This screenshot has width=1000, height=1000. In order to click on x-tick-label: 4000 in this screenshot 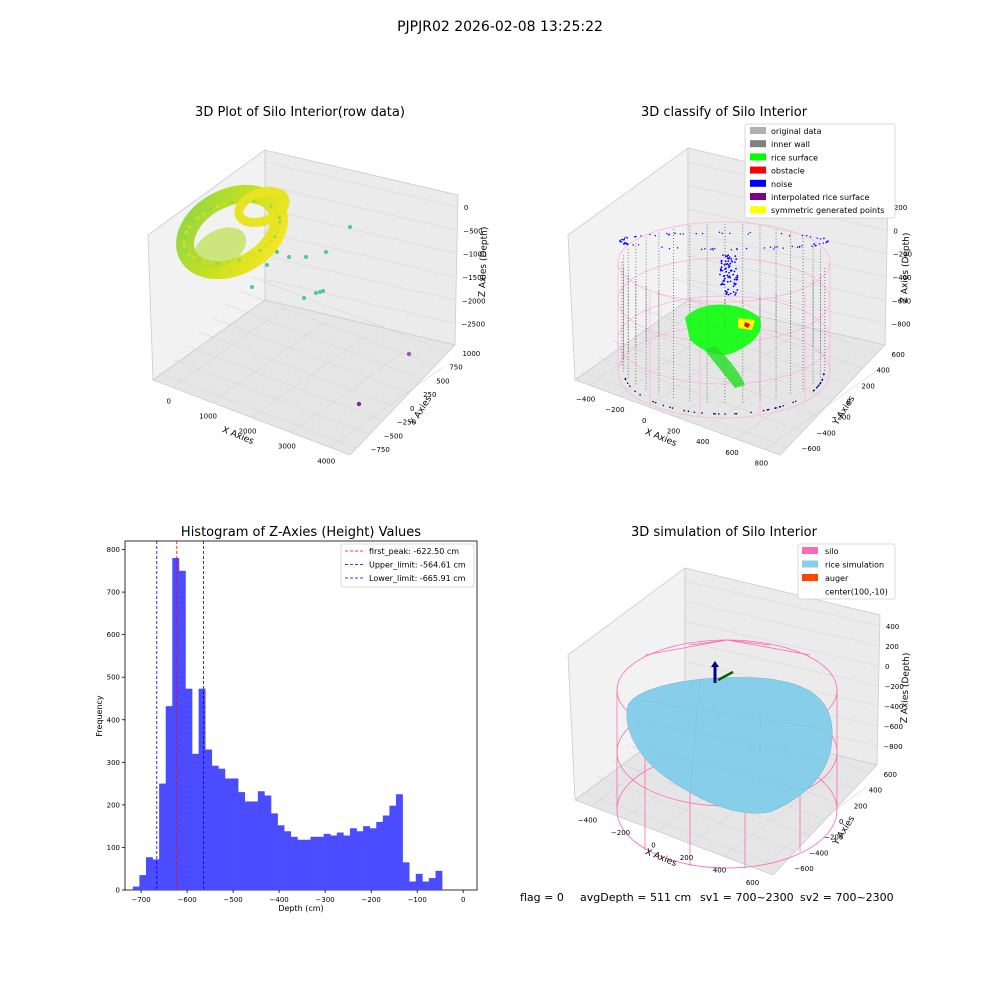, I will do `click(326, 462)`.